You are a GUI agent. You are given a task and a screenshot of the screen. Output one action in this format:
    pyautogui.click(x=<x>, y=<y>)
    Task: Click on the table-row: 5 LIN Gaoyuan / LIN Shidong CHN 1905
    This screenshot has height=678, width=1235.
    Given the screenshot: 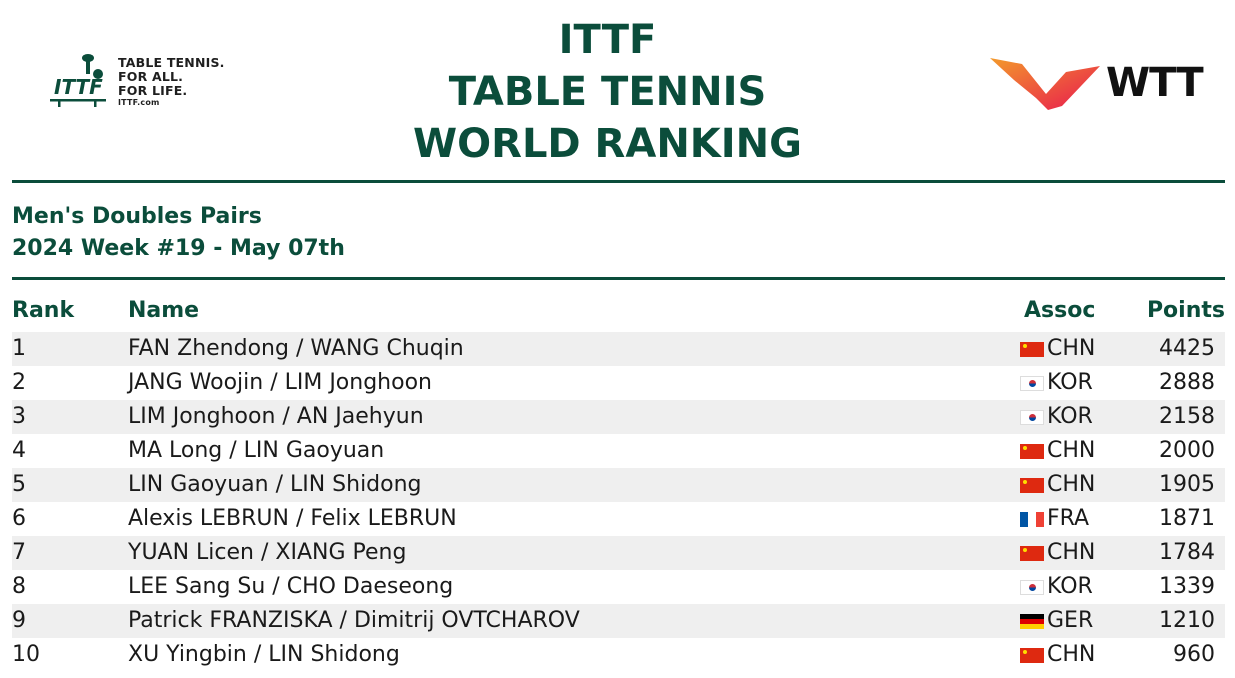 What is the action you would take?
    pyautogui.click(x=618, y=485)
    